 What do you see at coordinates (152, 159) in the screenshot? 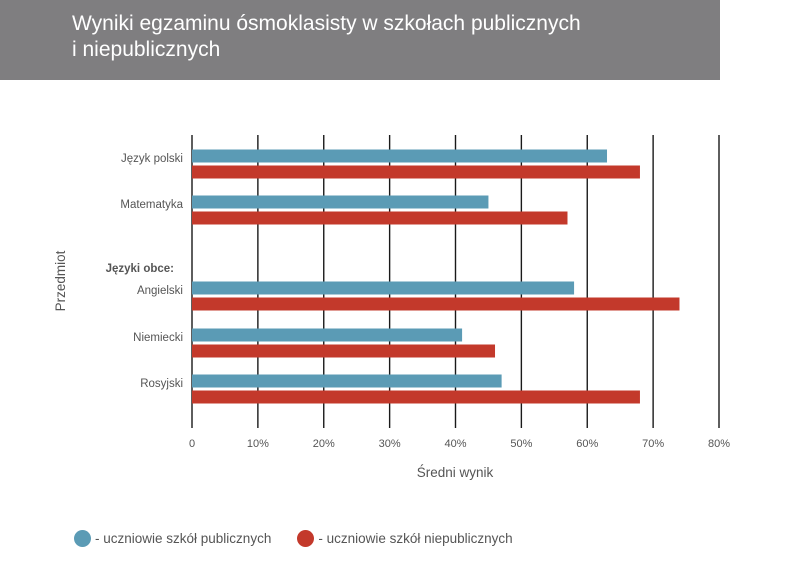
I see `category-label: Język polski` at bounding box center [152, 159].